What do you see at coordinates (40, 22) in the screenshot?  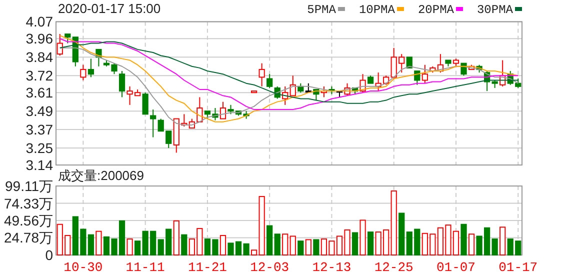 I see `y-tick-label: 4.07` at bounding box center [40, 22].